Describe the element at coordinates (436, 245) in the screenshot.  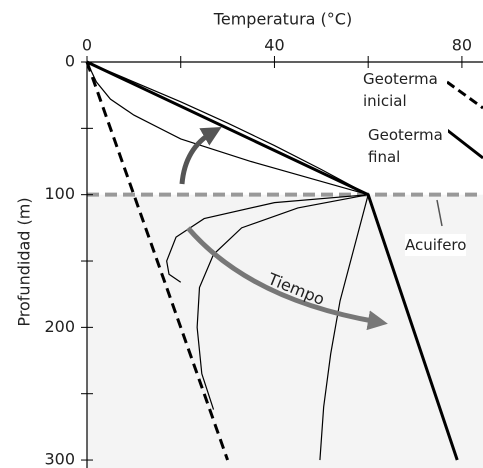
I see `aquifer-label: Acuifero` at that location.